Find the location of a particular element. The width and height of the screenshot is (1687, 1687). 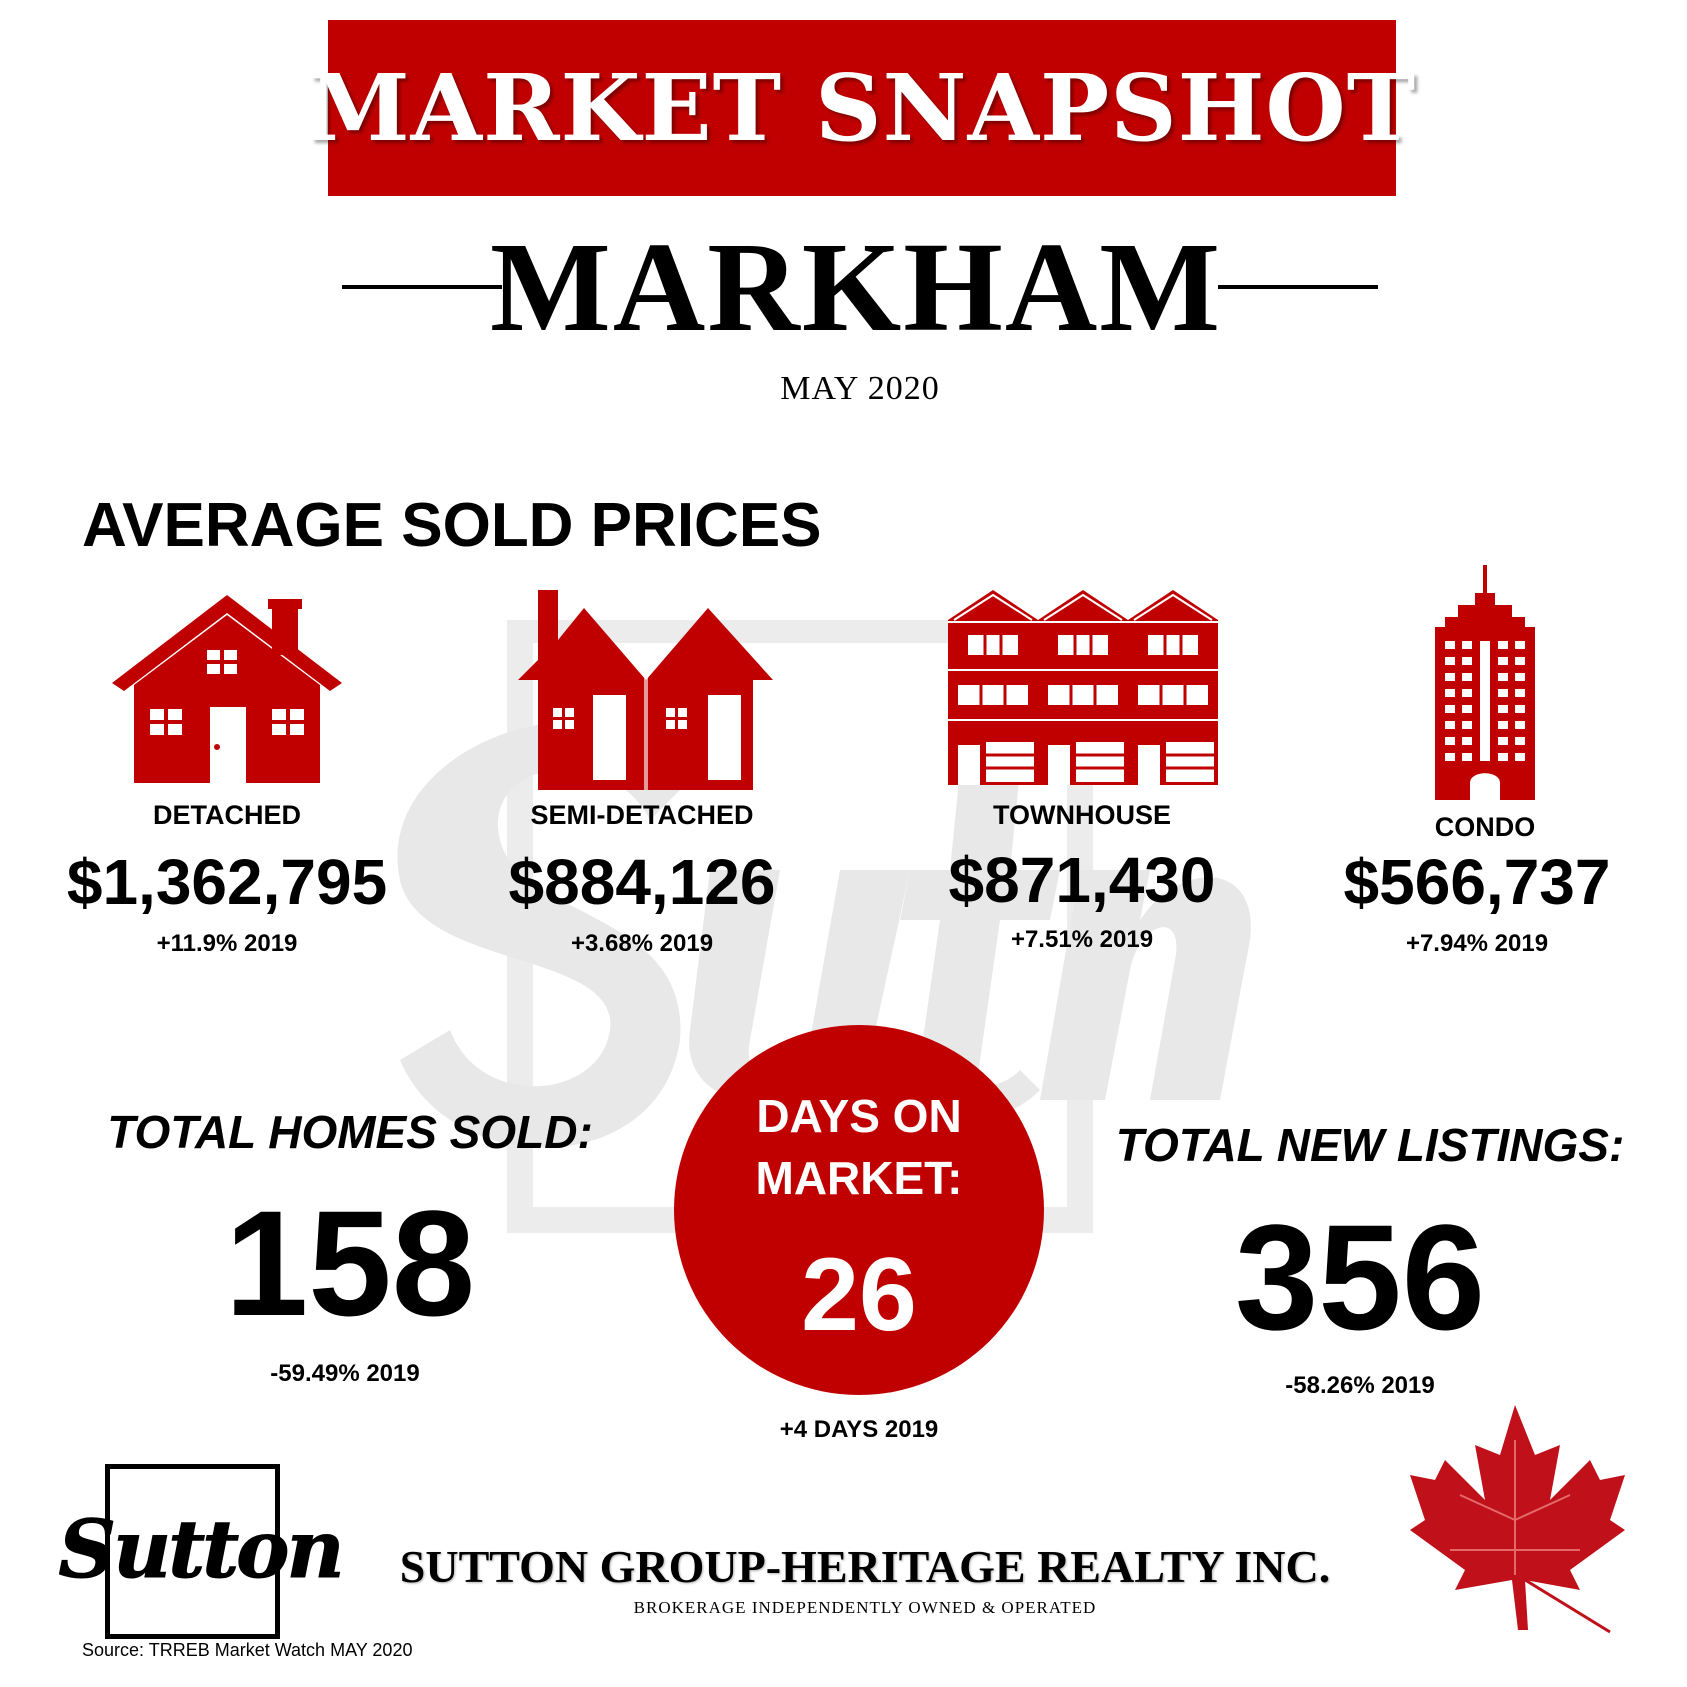

price-detached: $1,362,795 is located at coordinates (227, 882).